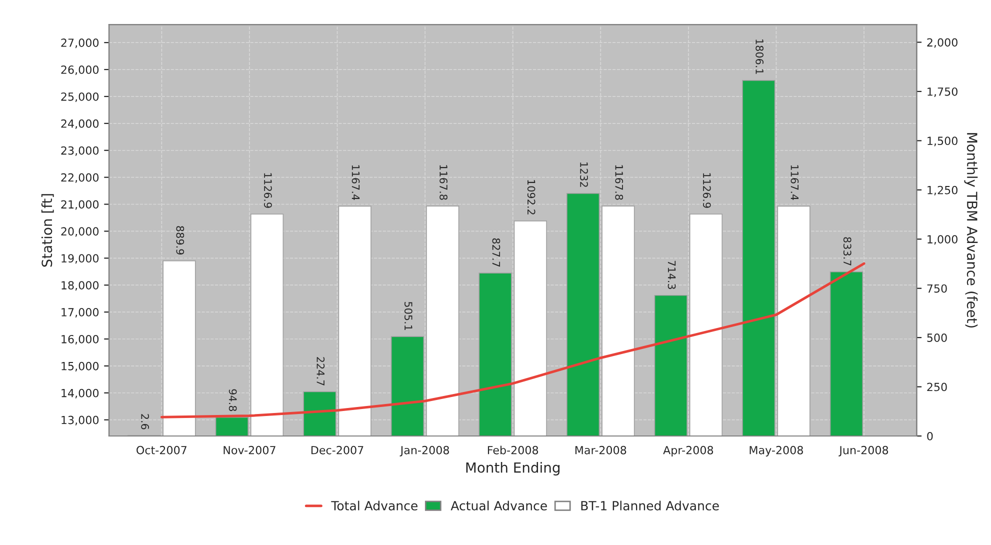  What do you see at coordinates (937, 387) in the screenshot?
I see `y2-tick-label: 250` at bounding box center [937, 387].